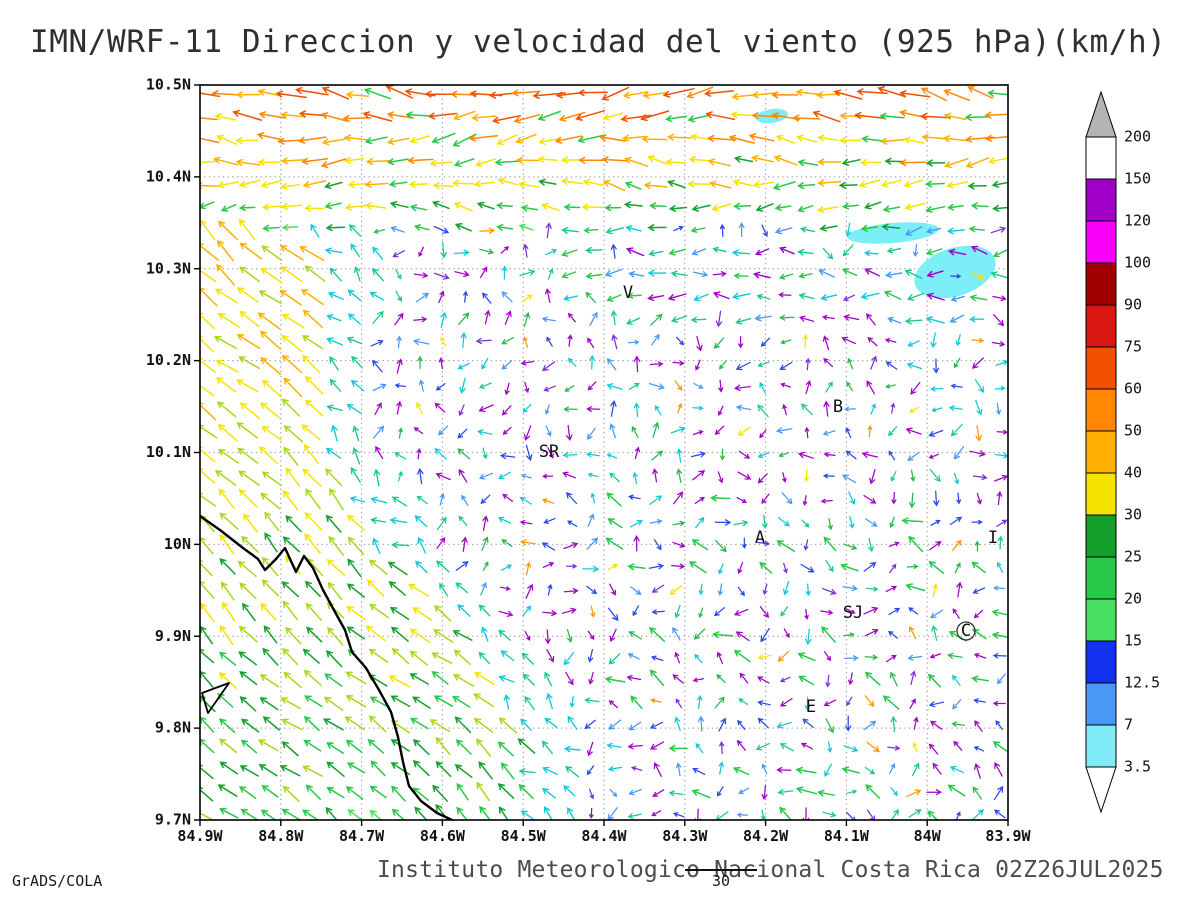 This screenshot has height=900, width=1200. Describe the element at coordinates (1137, 263) in the screenshot. I see `colorbar-label: 100` at that location.